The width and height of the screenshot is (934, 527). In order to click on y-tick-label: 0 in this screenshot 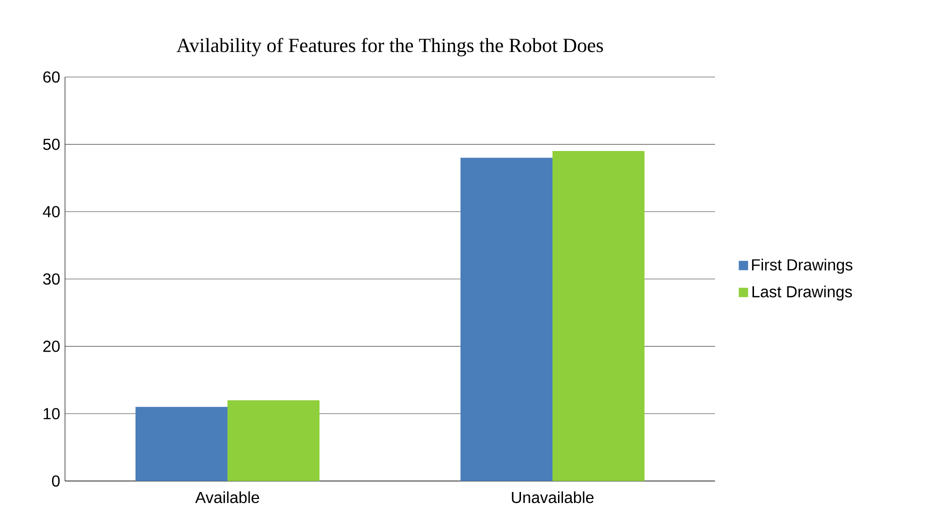, I will do `click(56, 481)`.